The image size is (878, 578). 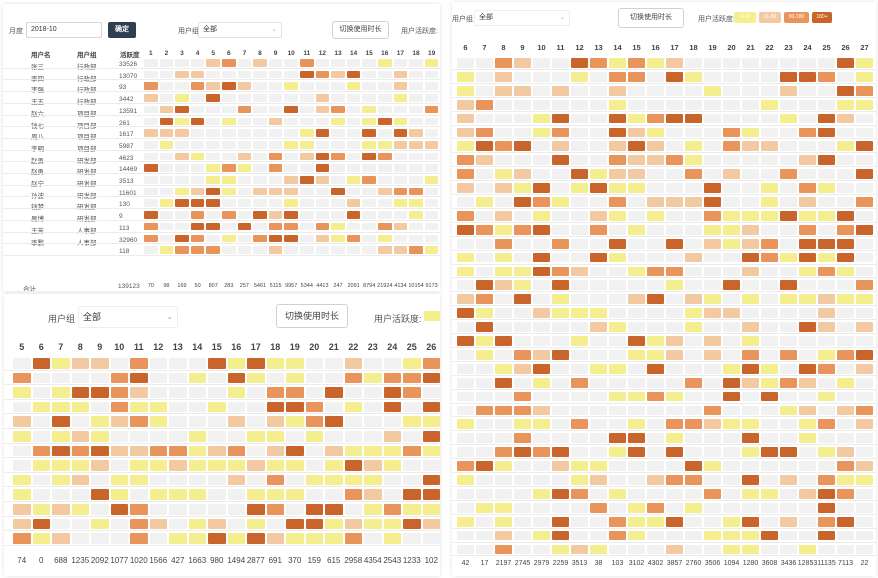 I want to click on day-header: 15, so click(x=216, y=347).